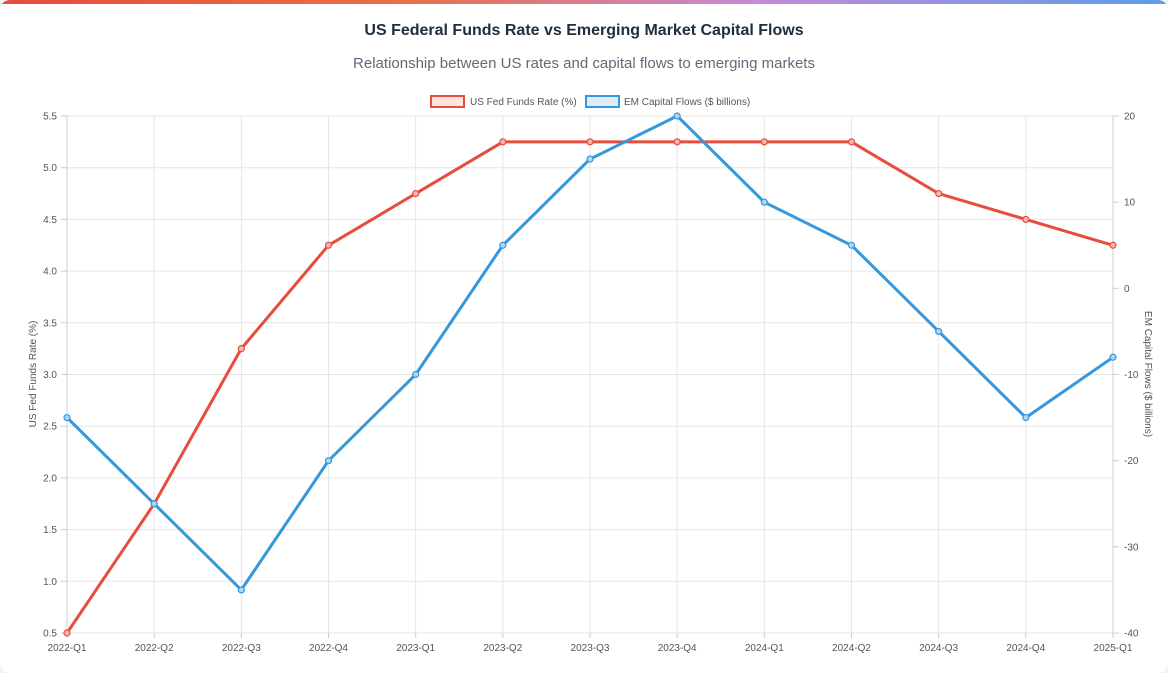 The image size is (1168, 673). I want to click on y-axis-title-right: EM Capital Flows ($ billions), so click(1147, 374).